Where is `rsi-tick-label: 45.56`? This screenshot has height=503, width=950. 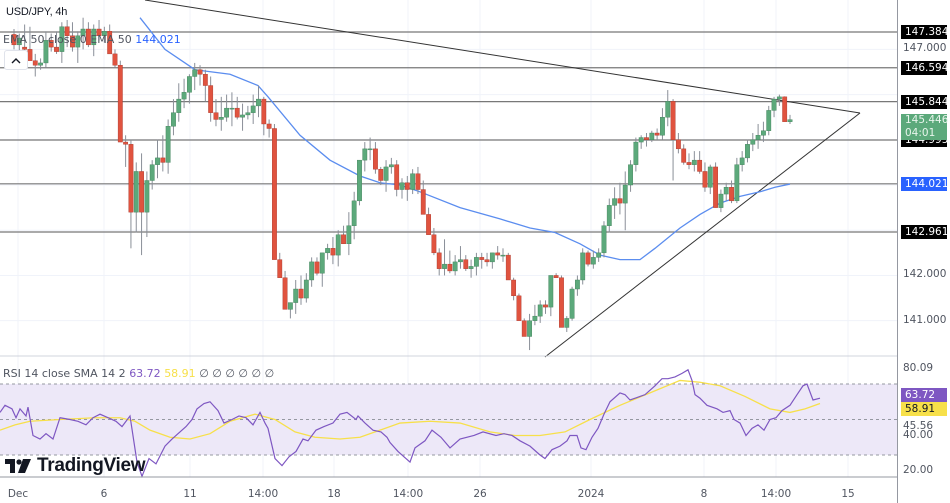
rsi-tick-label: 45.56 is located at coordinates (918, 426).